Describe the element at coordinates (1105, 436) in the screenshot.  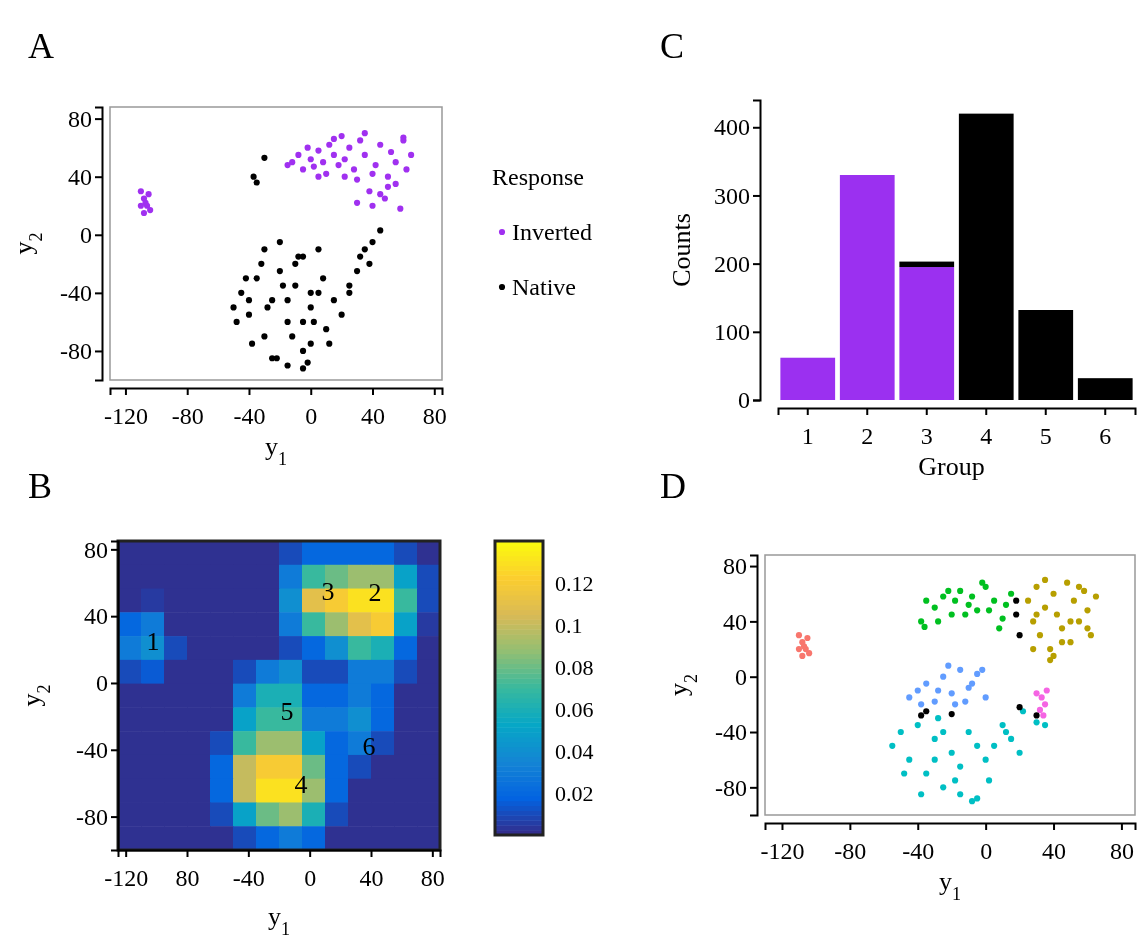
I see `x-tick-label: 6` at that location.